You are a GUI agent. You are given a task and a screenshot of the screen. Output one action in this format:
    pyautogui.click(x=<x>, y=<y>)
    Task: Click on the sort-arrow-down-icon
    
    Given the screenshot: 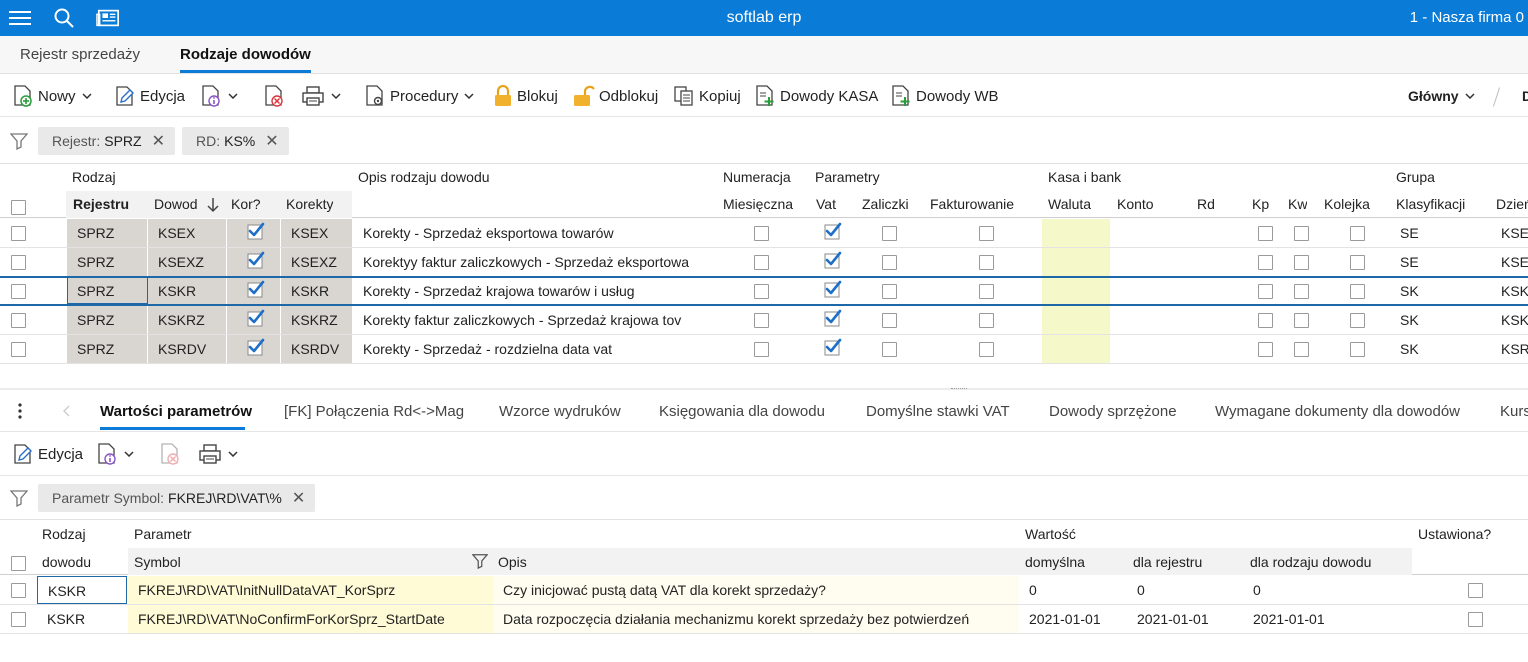 What is the action you would take?
    pyautogui.click(x=213, y=206)
    